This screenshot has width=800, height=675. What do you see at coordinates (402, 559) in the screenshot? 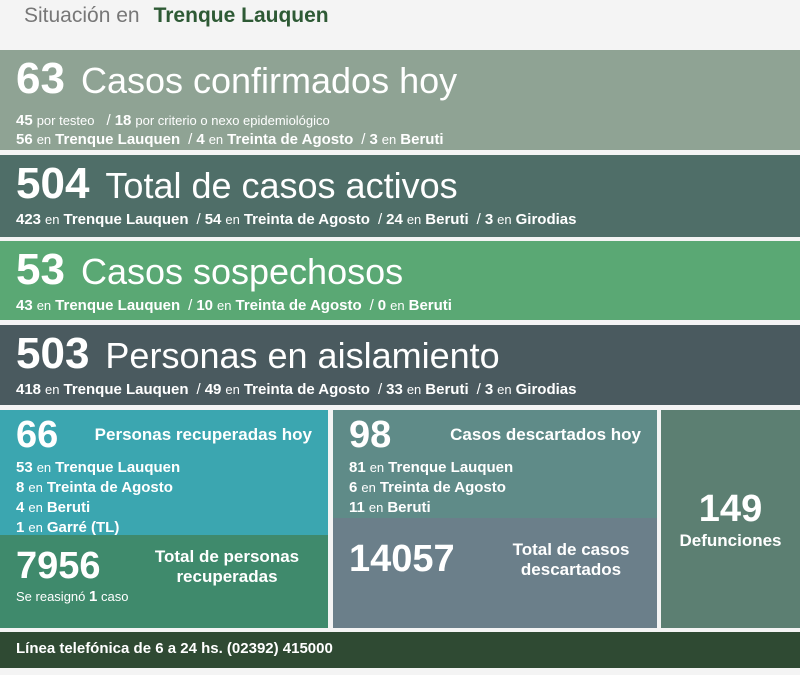
I see `number: 14057` at bounding box center [402, 559].